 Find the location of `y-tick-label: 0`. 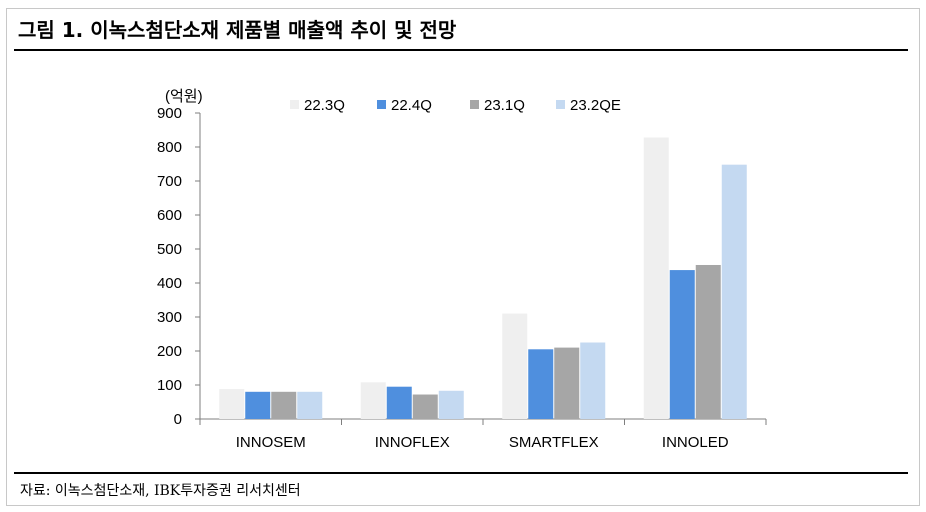

y-tick-label: 0 is located at coordinates (178, 419).